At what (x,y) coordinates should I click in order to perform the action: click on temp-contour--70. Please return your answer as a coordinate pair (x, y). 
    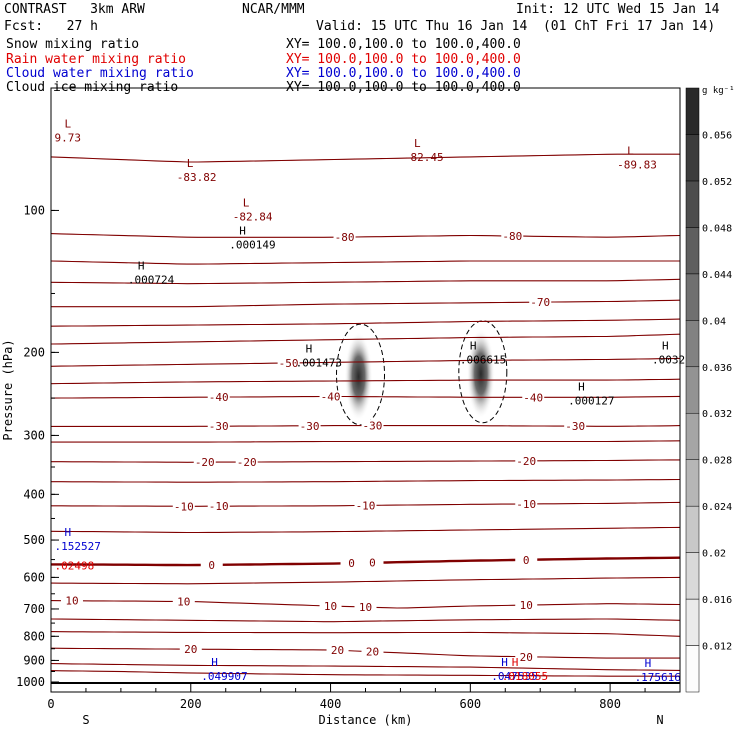
    Looking at the image, I should click on (366, 303).